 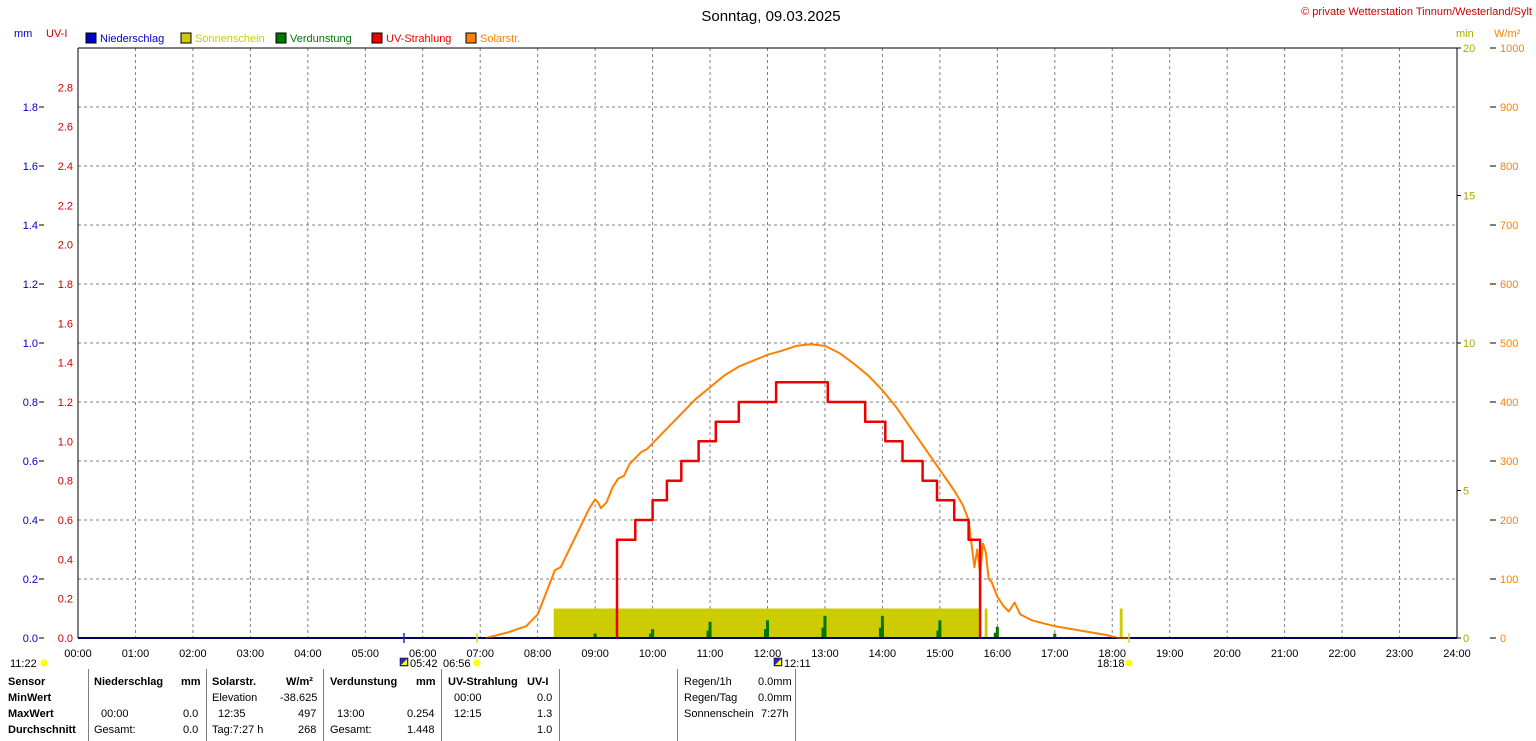 I want to click on x-tick-label: 10:00, so click(x=653, y=654).